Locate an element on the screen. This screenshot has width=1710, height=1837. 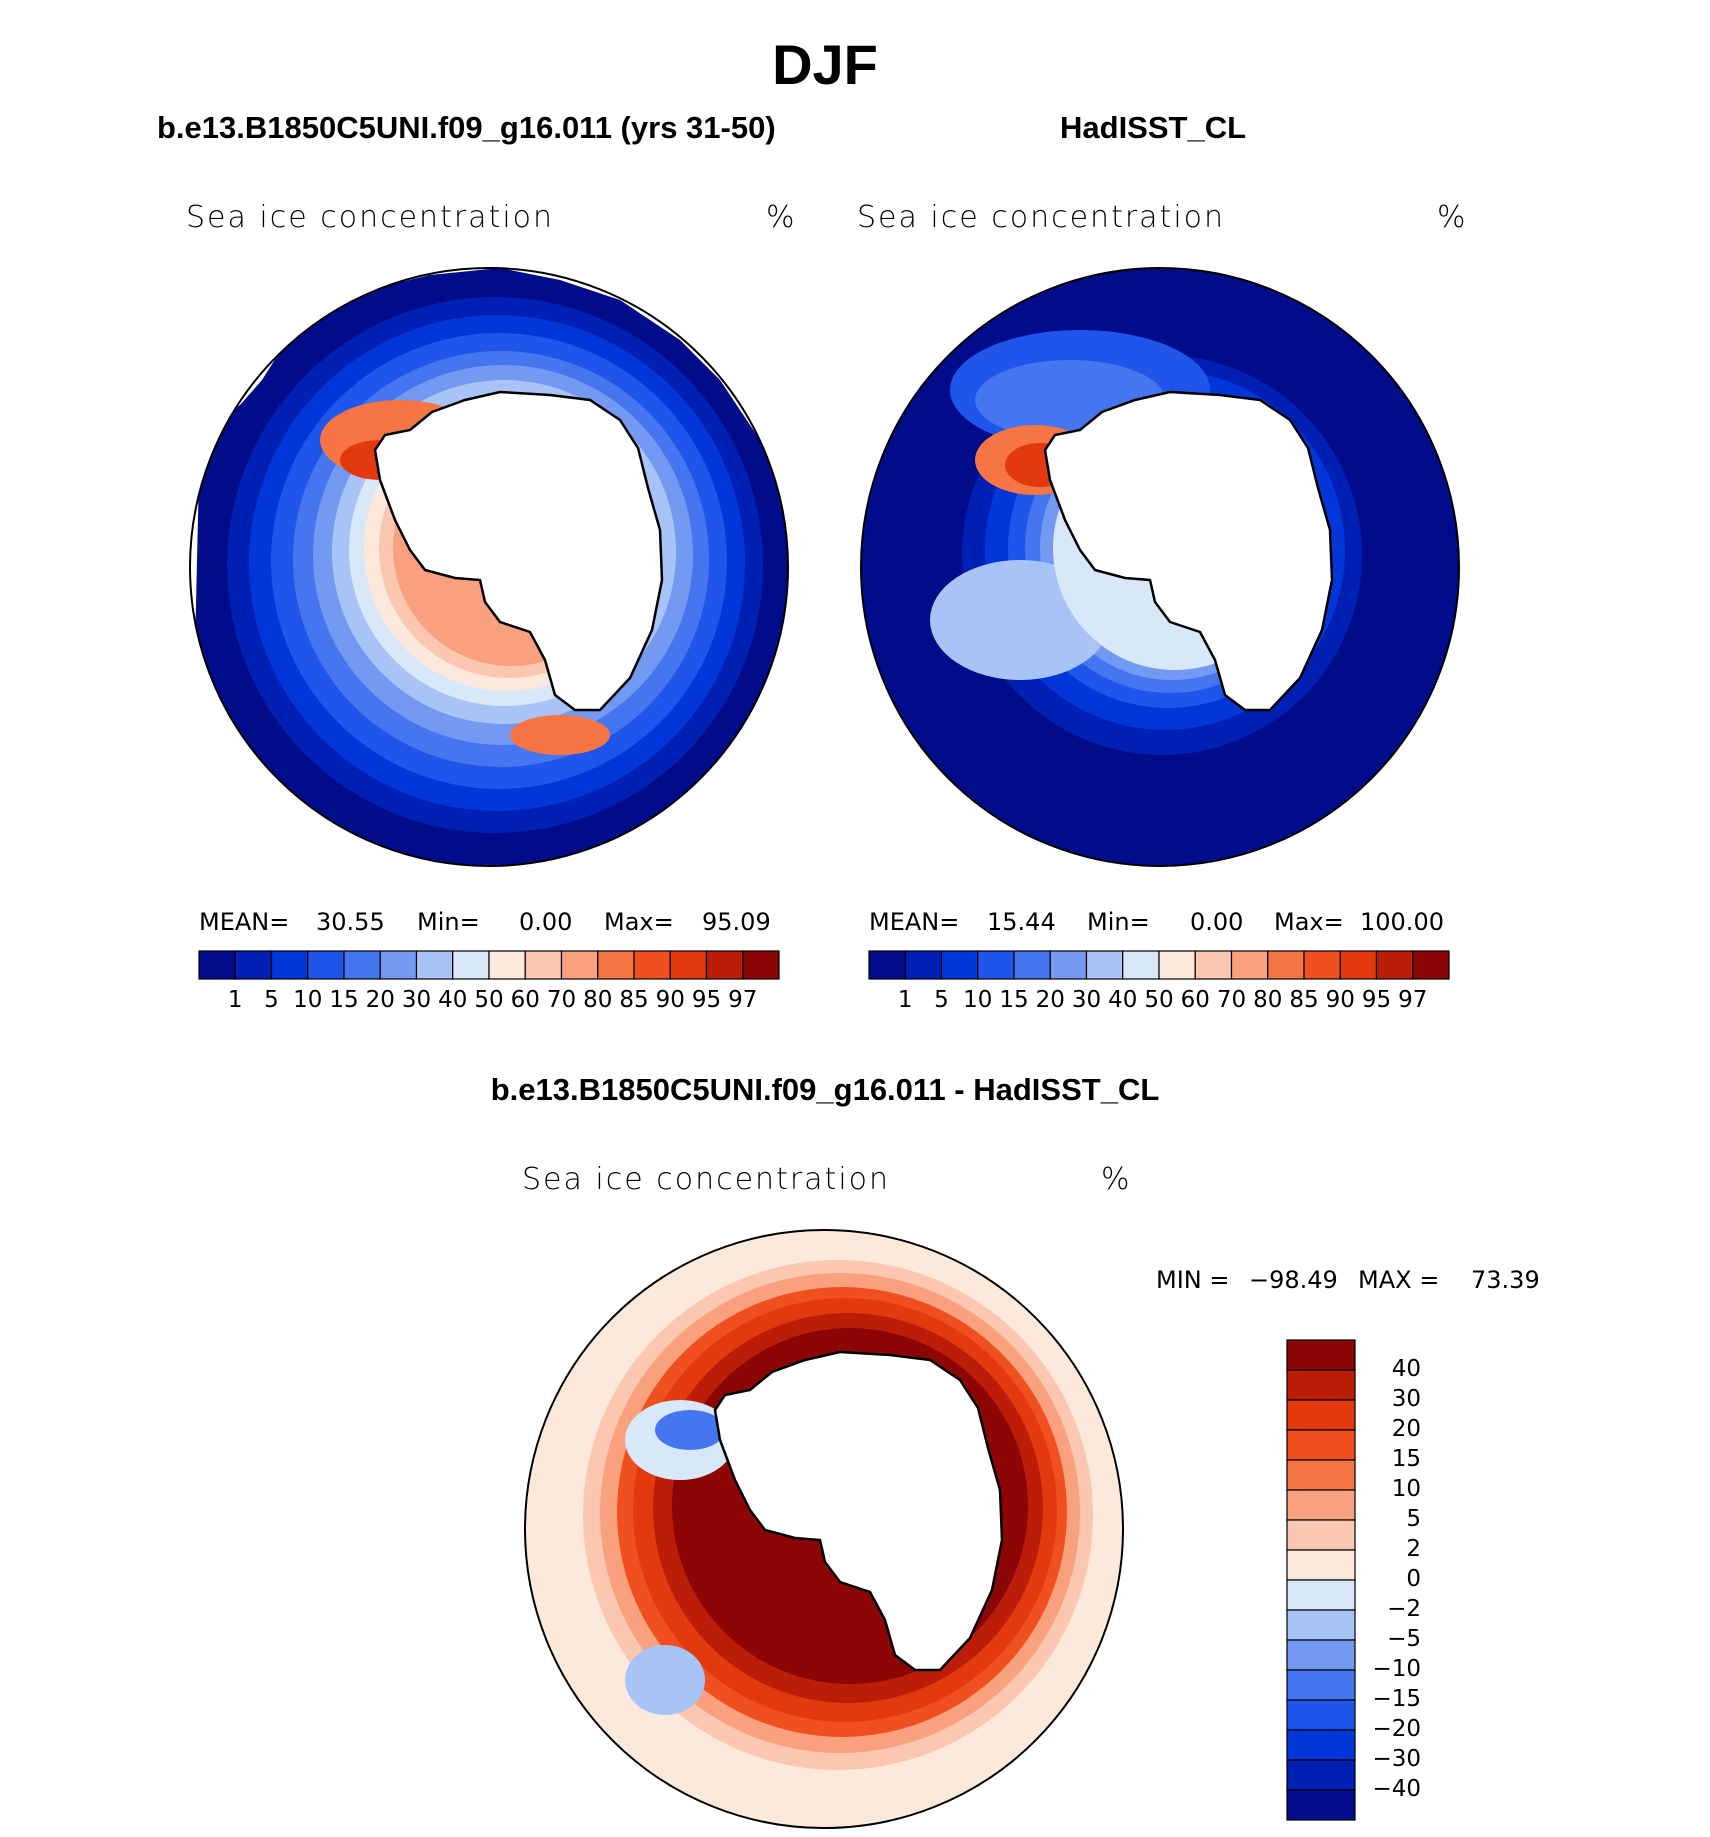
diff-colorbar-tick-label: −10 is located at coordinates (1396, 1669).